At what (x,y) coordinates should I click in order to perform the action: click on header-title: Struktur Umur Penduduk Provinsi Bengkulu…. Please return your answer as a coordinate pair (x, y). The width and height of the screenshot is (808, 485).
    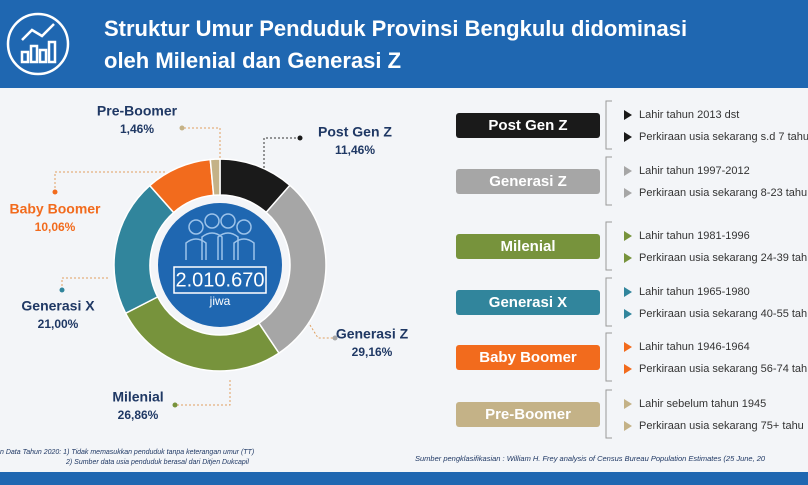
    Looking at the image, I should click on (395, 28).